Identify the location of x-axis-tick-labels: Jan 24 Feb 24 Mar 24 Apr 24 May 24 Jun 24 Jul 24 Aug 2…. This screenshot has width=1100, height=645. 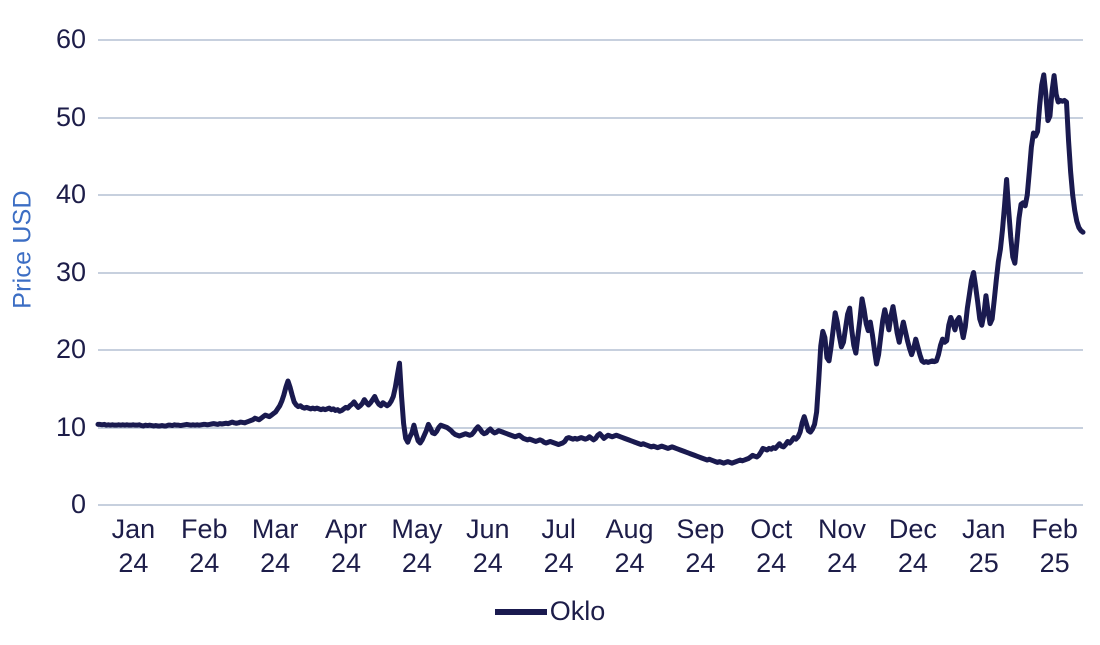
(590, 550).